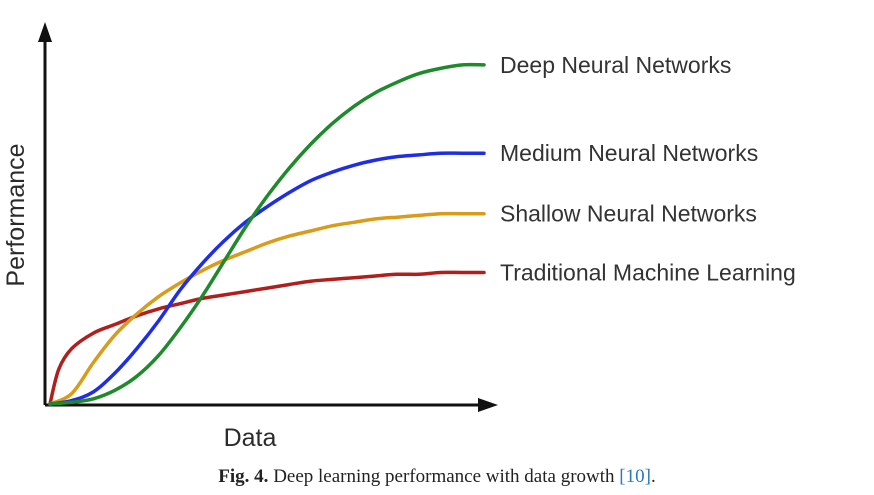 The height and width of the screenshot is (495, 874). Describe the element at coordinates (16, 214) in the screenshot. I see `y-axis-label: Performance` at that location.